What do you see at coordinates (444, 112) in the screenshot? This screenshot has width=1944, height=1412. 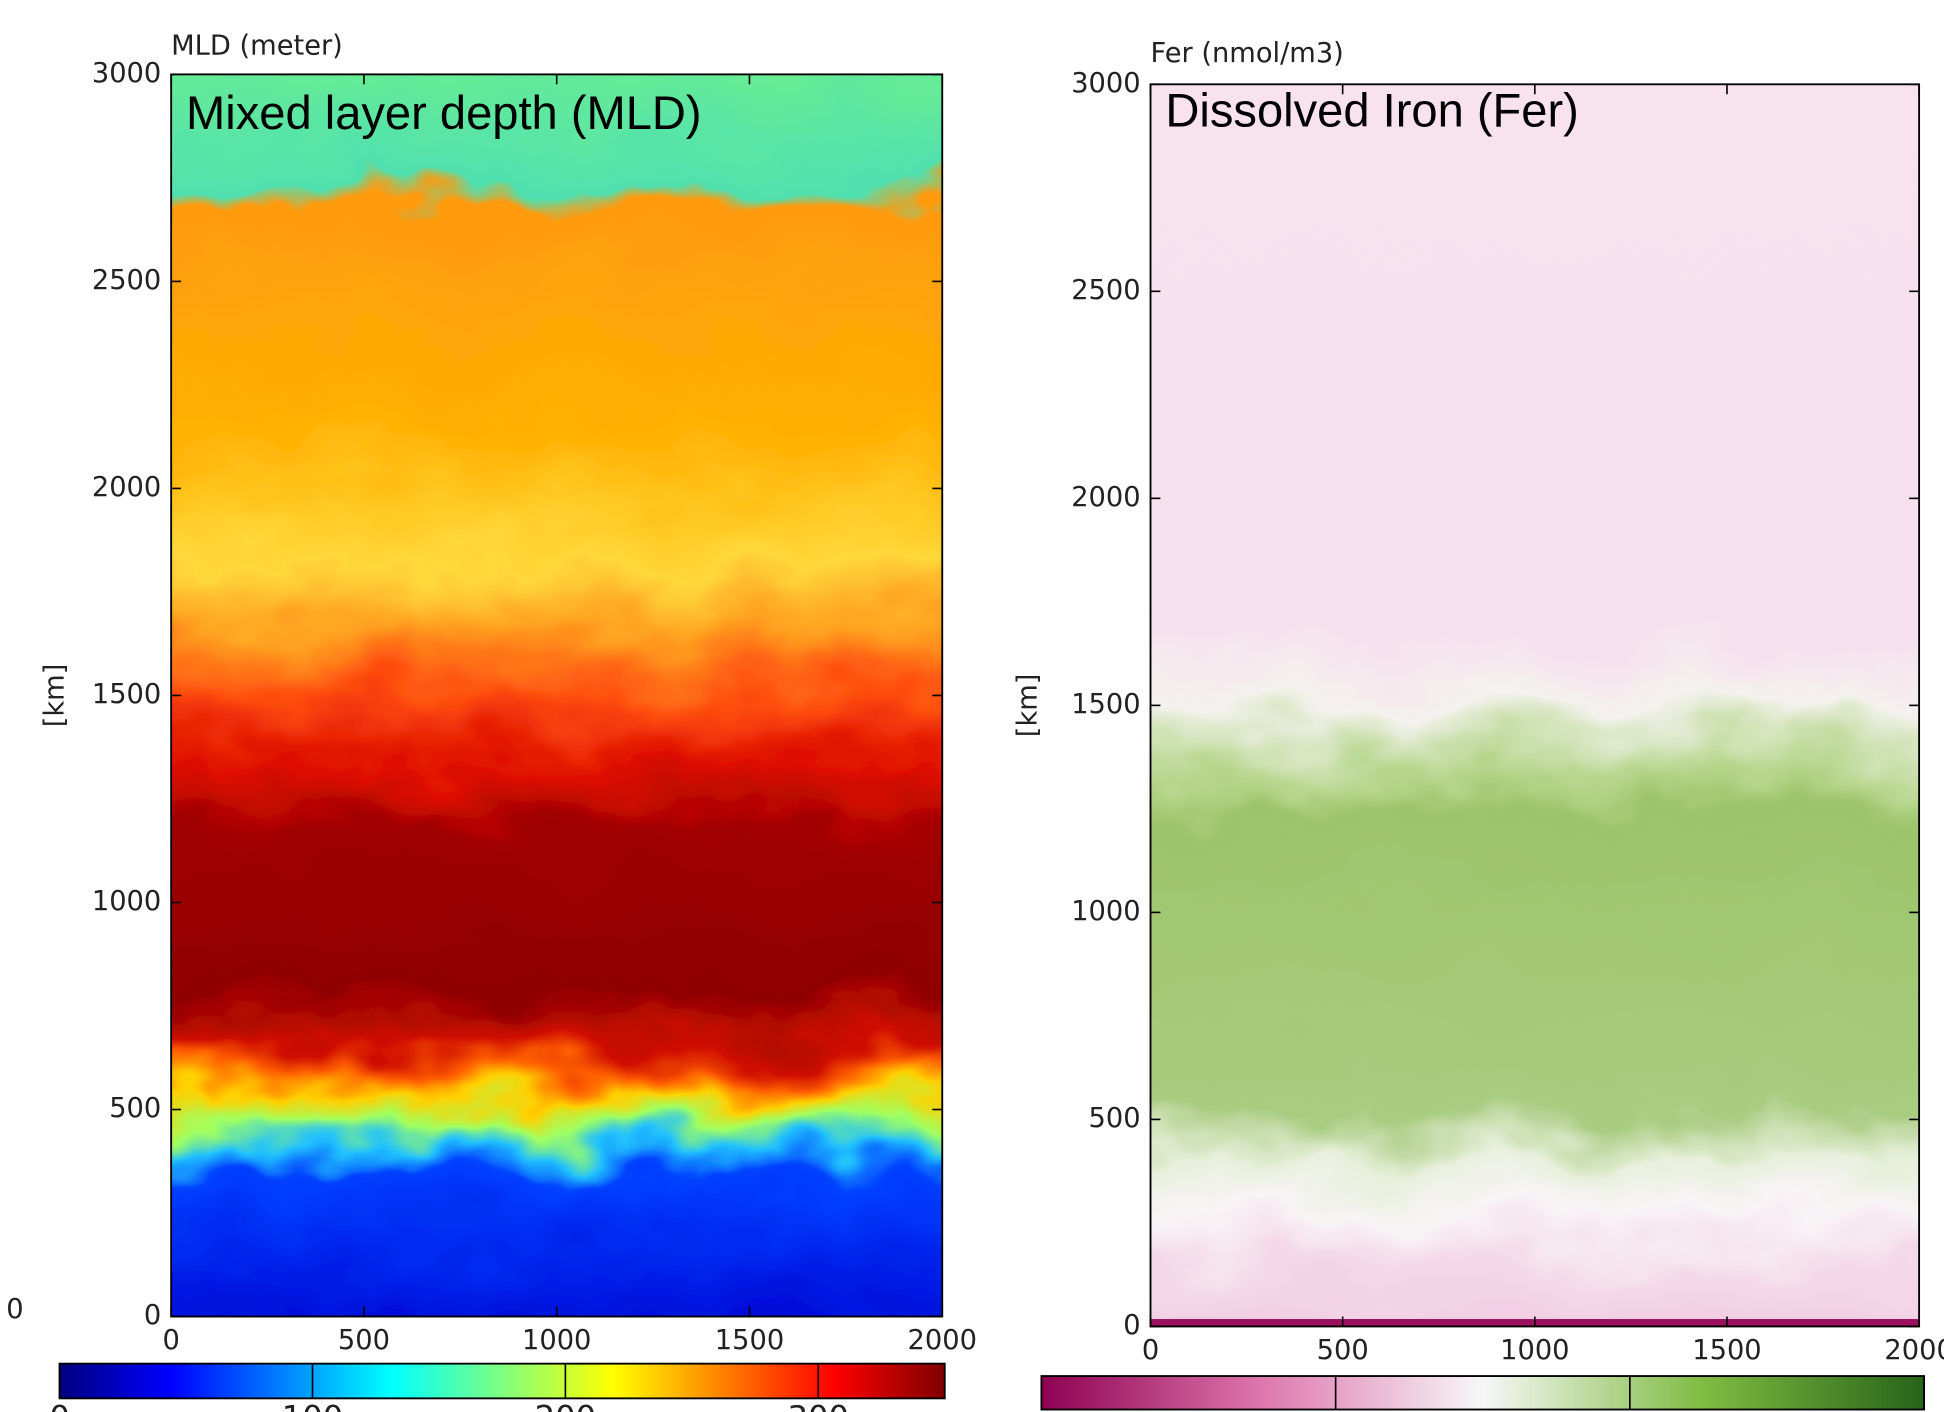 I see `annotation: Mixed layer depth (MLD)` at bounding box center [444, 112].